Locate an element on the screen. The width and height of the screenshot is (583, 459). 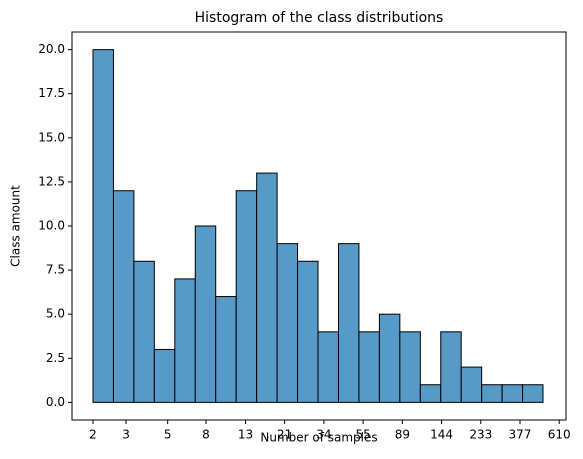
y-tick-label: 17.5 is located at coordinates (51, 93).